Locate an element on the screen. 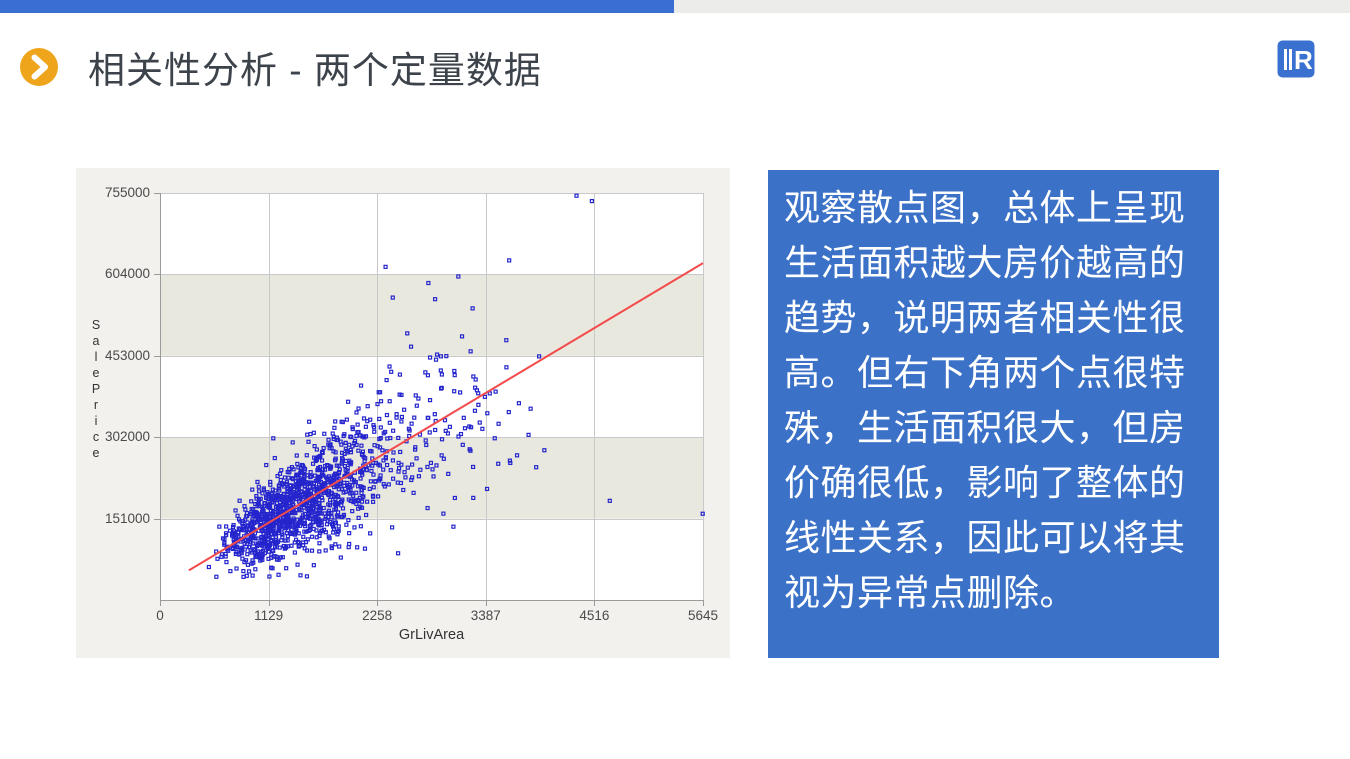  top-accent-bar-gray is located at coordinates (1012, 6).